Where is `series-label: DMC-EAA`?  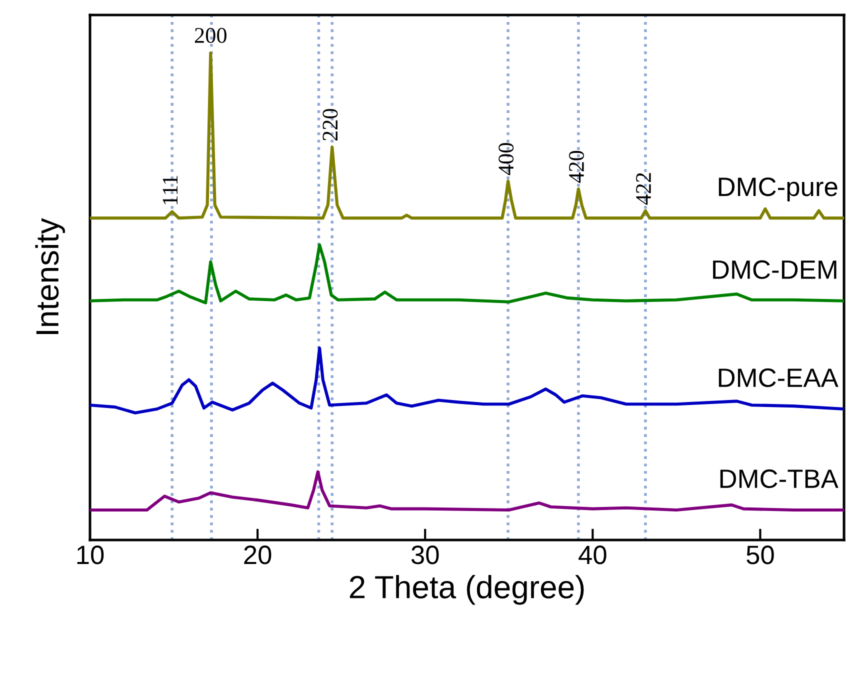
series-label: DMC-EAA is located at coordinates (778, 378).